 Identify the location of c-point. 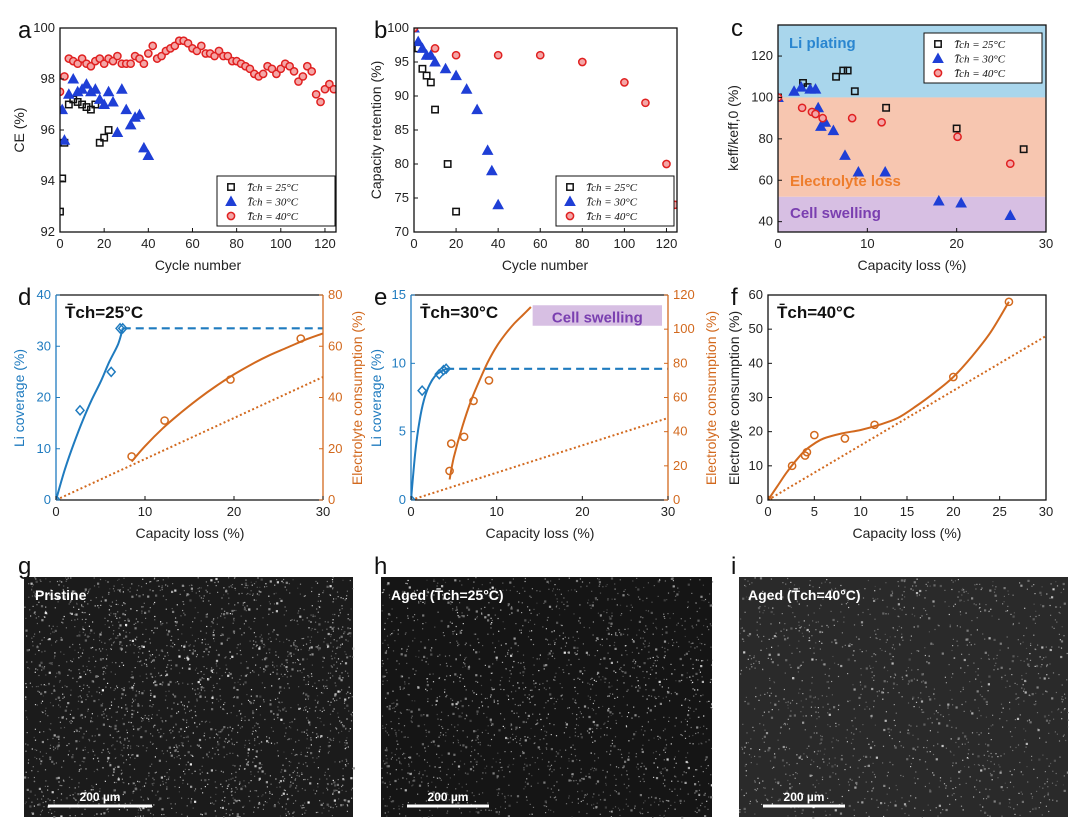
(854, 91).